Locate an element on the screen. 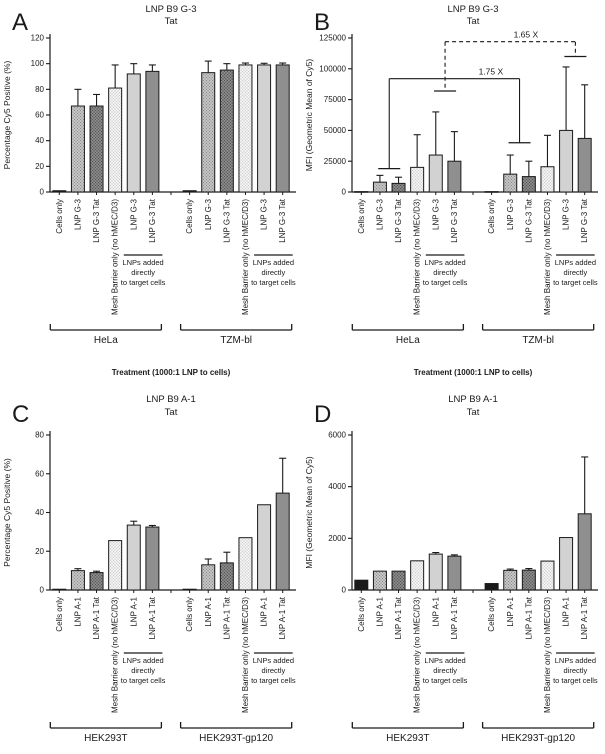  chart-title: LNP B9 A-1 is located at coordinates (472, 399).